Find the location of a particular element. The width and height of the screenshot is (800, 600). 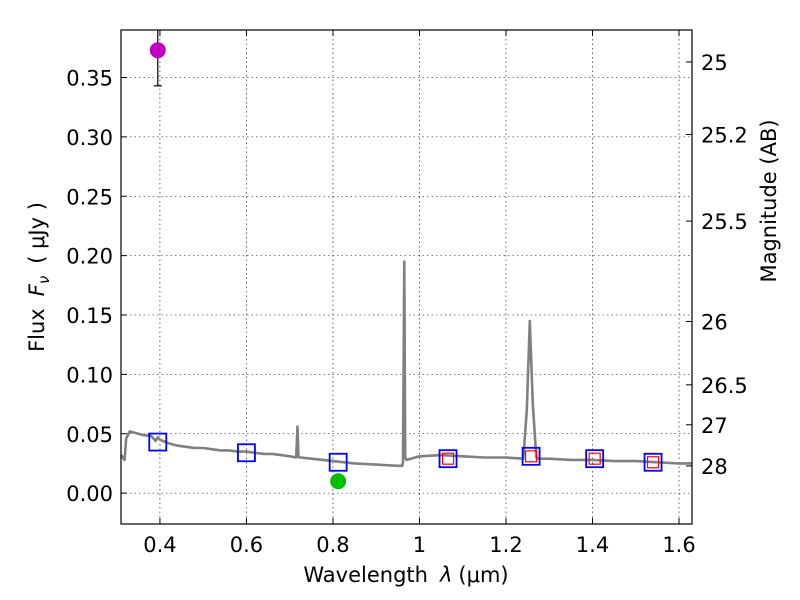

x-tick-label: 0.6 is located at coordinates (246, 545).